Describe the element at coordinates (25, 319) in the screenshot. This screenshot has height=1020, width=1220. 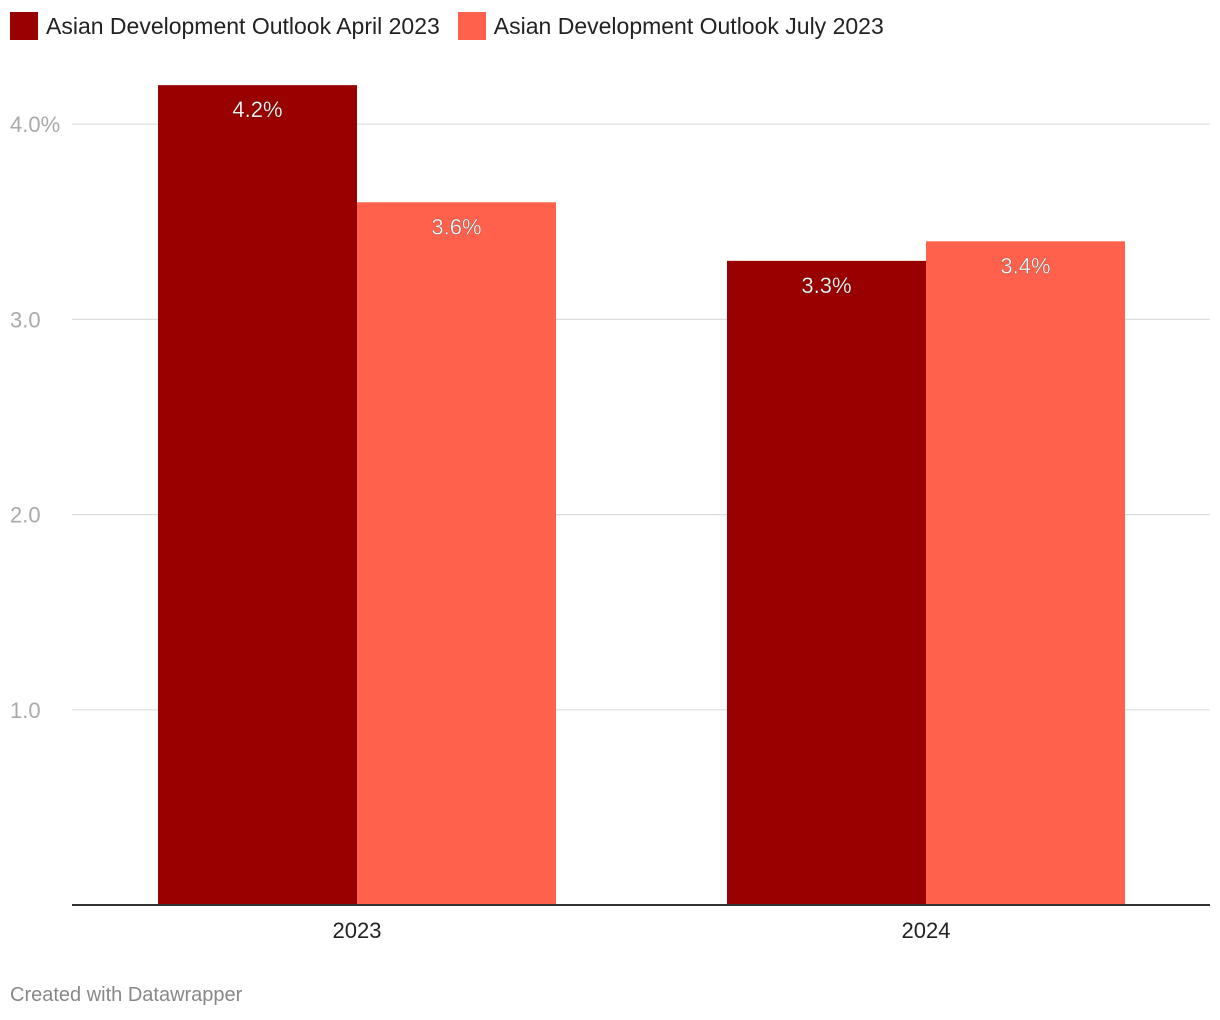
I see `y-tick-label-2: 3.0` at that location.